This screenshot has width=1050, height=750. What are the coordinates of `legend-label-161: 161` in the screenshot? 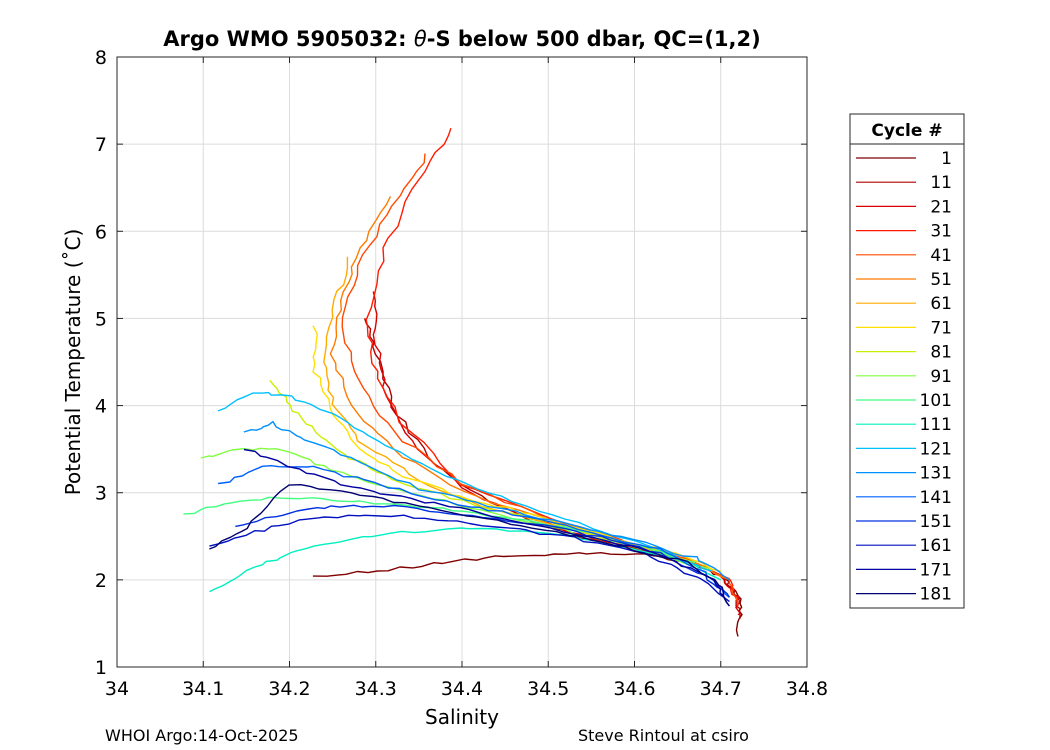 It's located at (936, 546).